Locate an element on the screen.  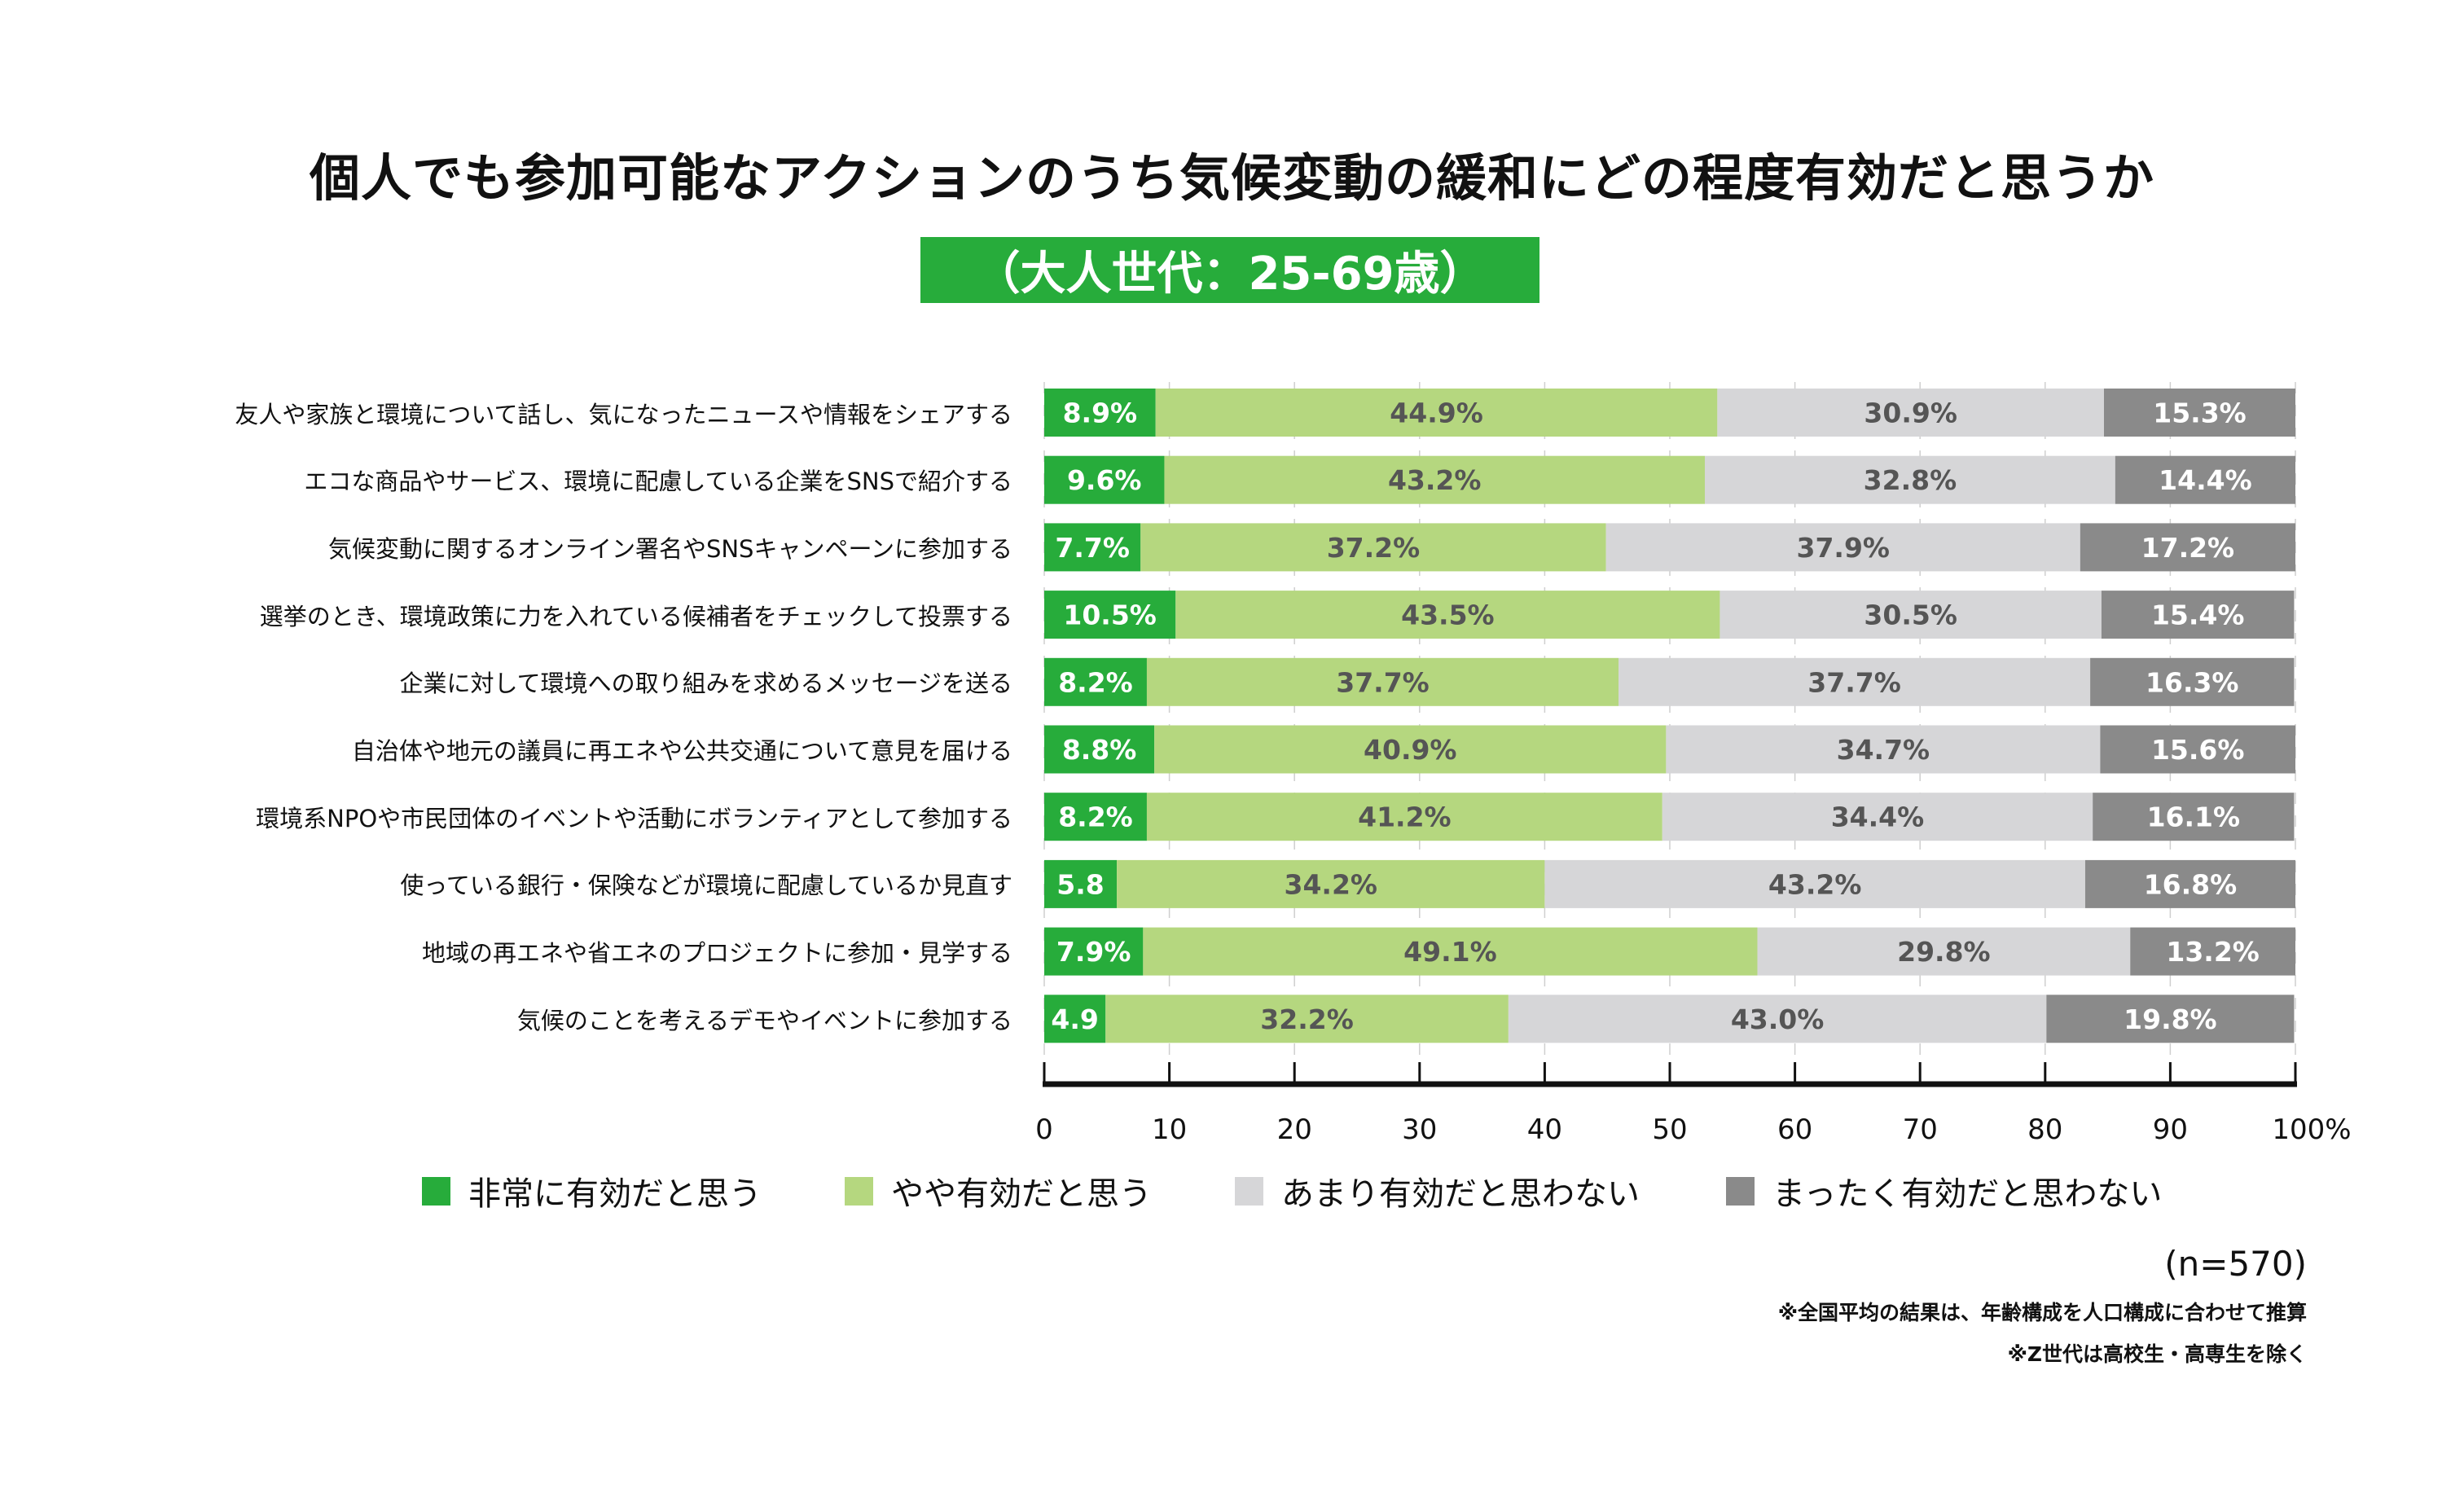
category-label: 自治体や地元の議員に再エネや公共交通について意見を届ける is located at coordinates (681, 751).